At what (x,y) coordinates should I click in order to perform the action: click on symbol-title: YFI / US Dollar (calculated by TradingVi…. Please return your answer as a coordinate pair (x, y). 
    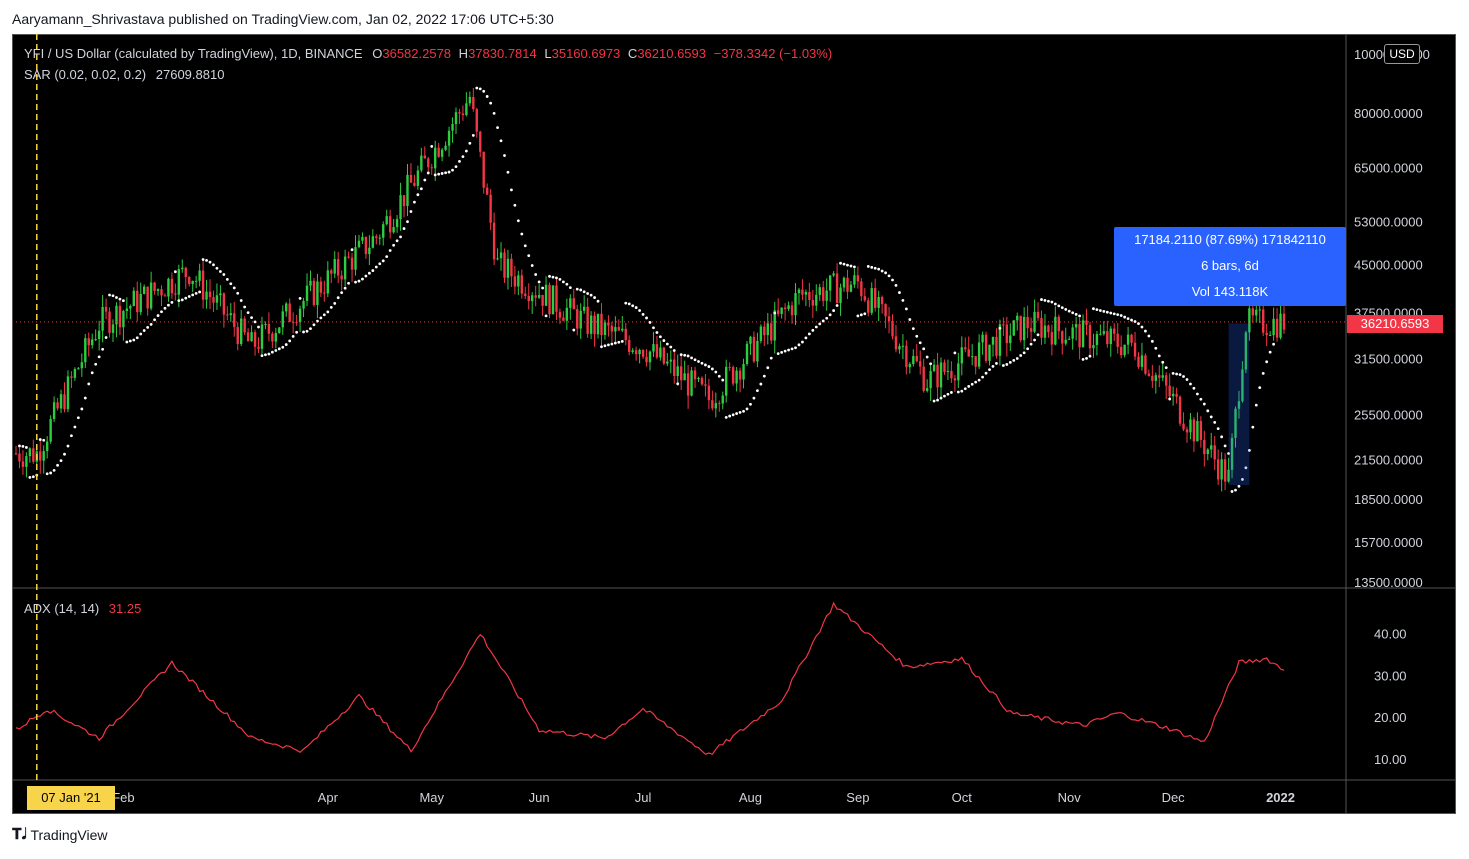
    Looking at the image, I should click on (193, 53).